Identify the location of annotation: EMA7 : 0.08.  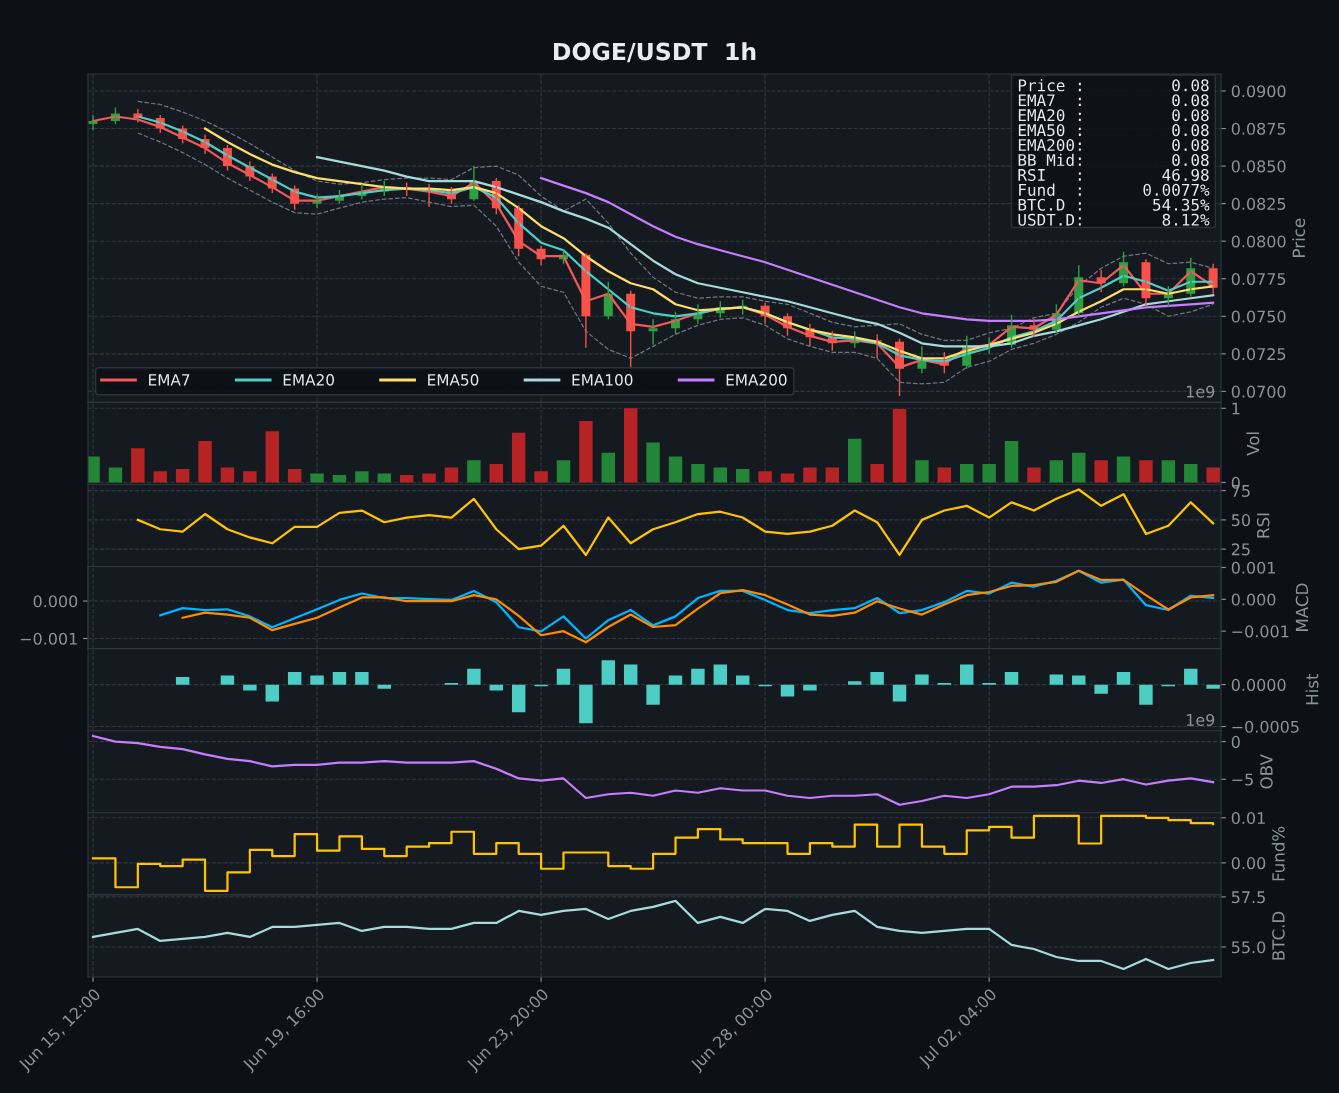
(1113, 100).